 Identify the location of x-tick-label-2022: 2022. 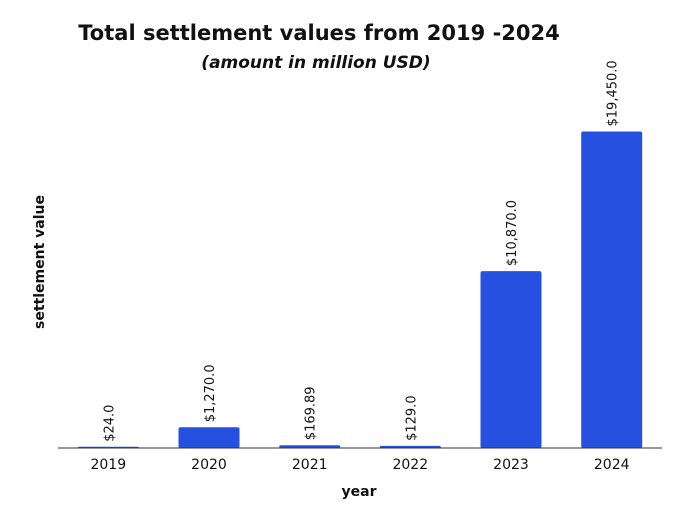
(410, 465).